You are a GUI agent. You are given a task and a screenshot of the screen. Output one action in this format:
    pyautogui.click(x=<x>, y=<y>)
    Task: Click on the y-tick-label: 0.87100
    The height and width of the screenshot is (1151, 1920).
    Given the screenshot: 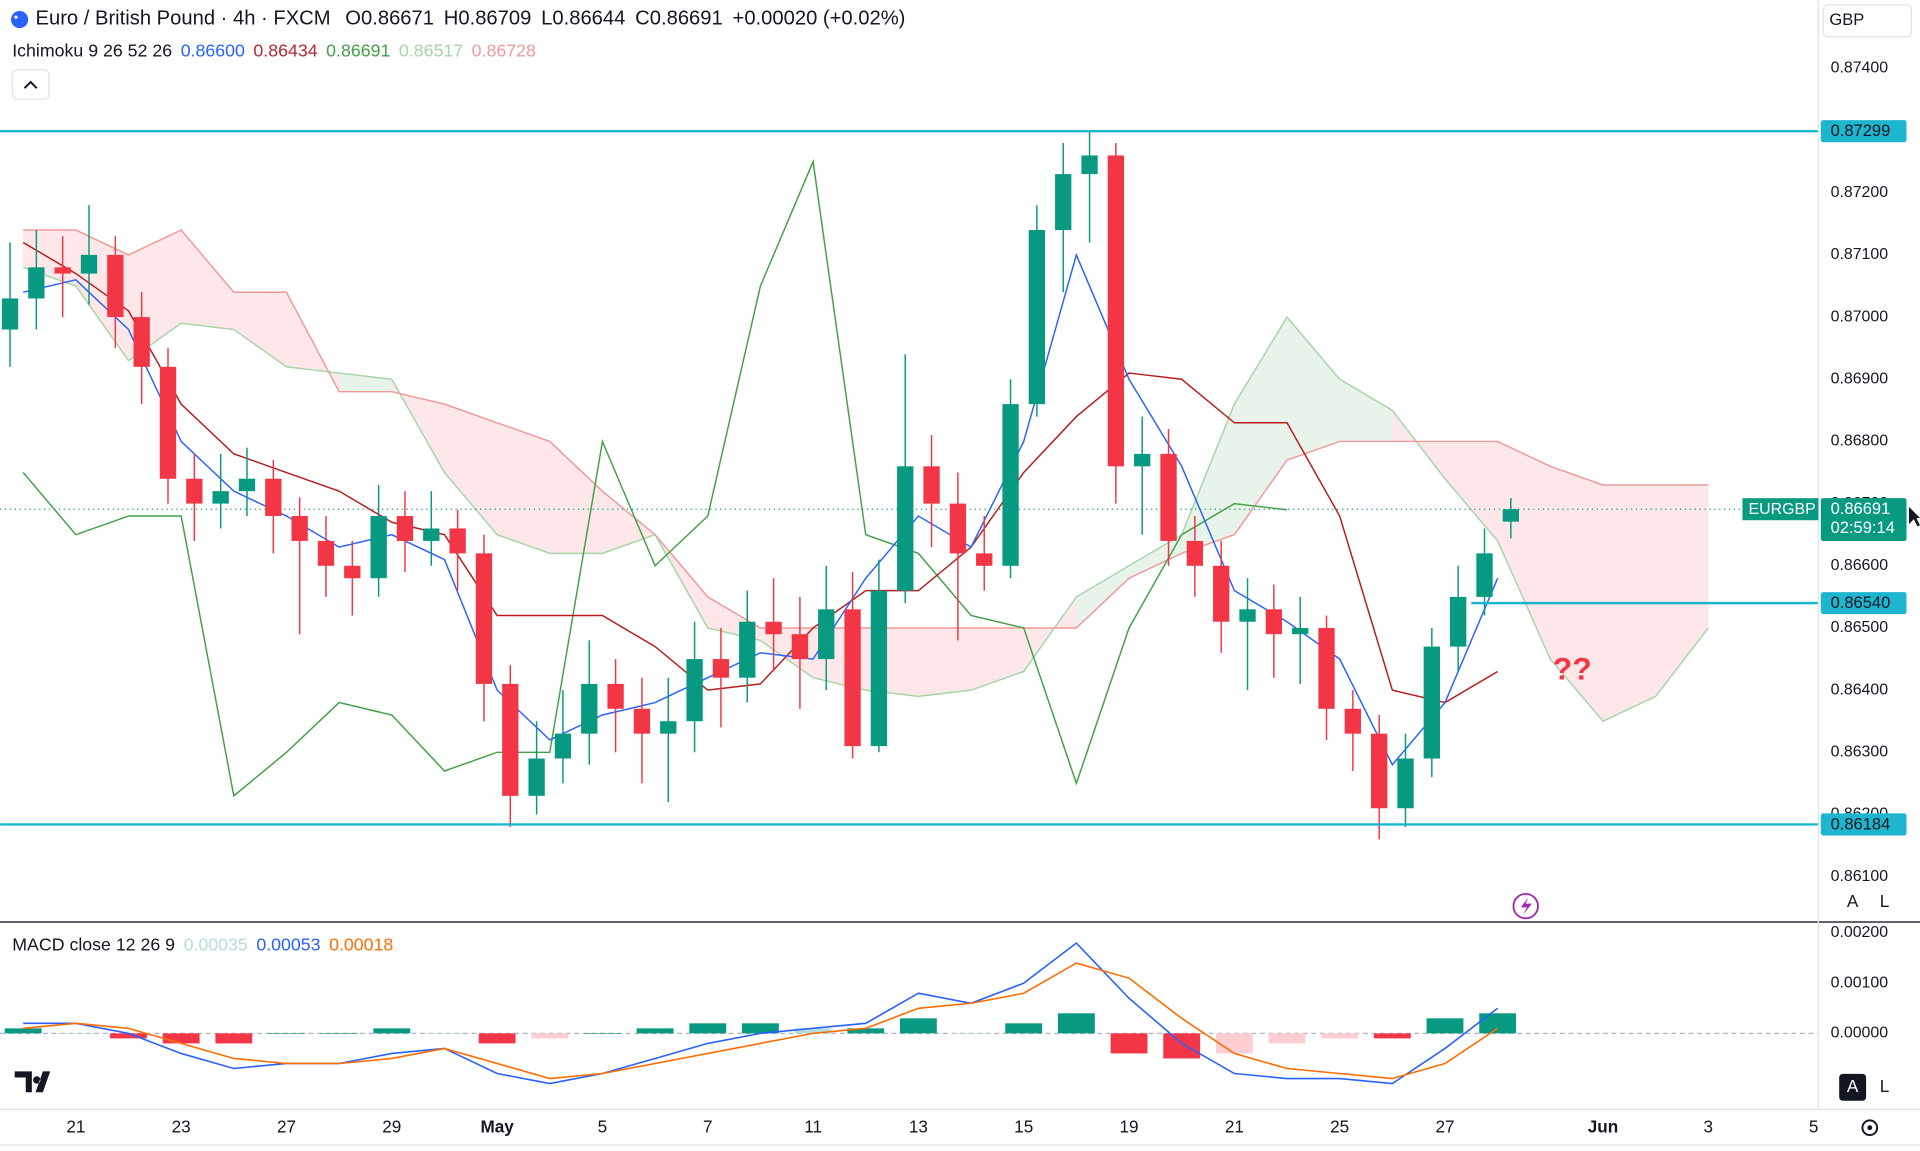 What is the action you would take?
    pyautogui.click(x=1860, y=254)
    